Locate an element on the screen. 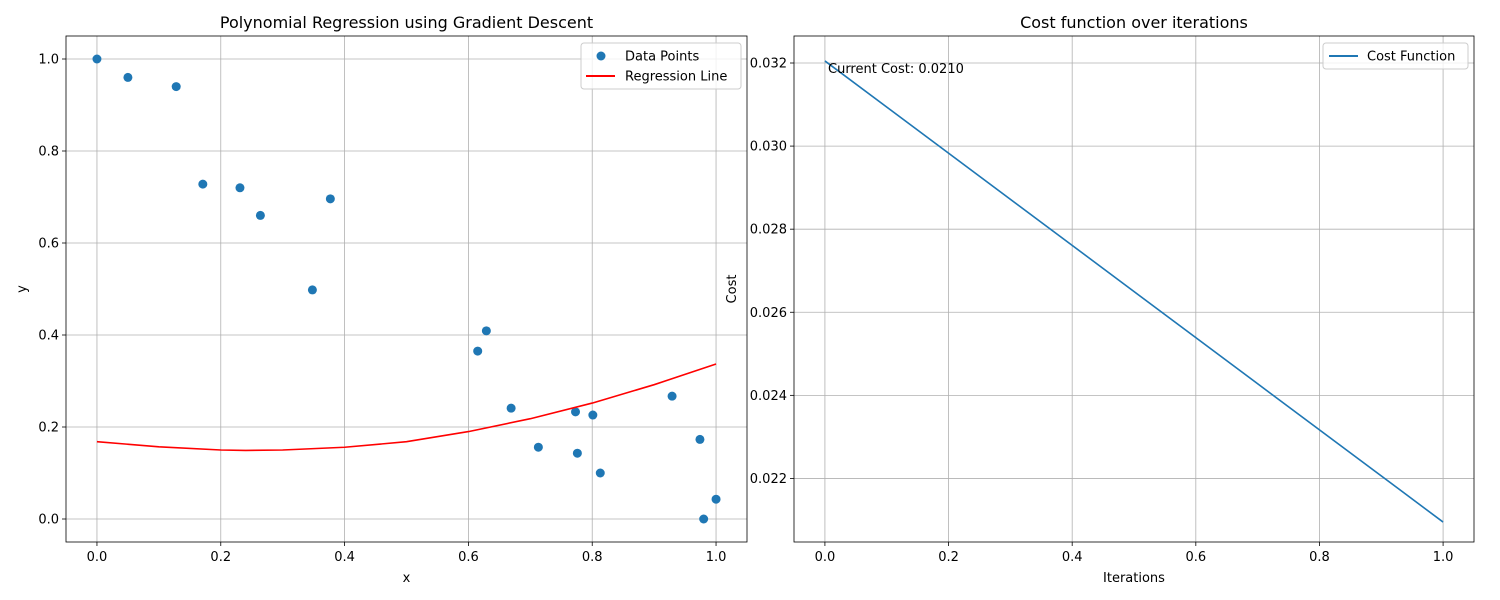 This screenshot has height=600, width=1500. y-axis-label: y is located at coordinates (22, 289).